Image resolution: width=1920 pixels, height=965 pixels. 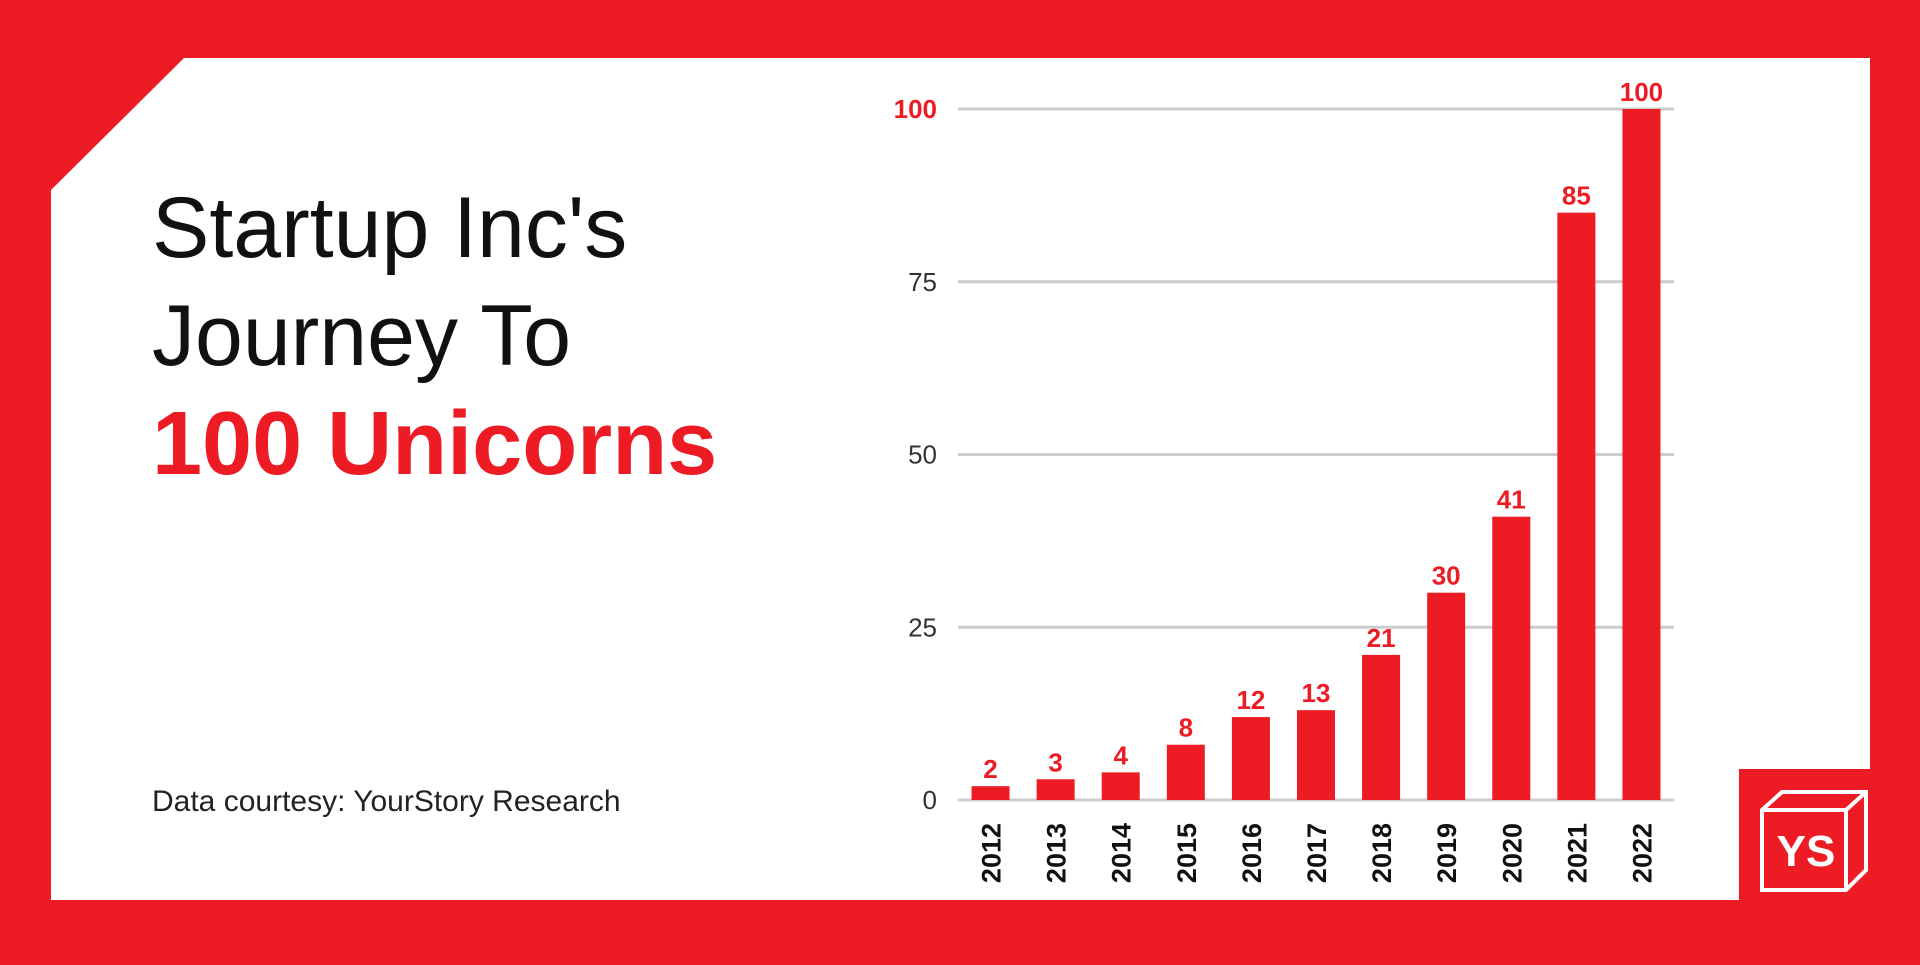 What do you see at coordinates (1641, 92) in the screenshot?
I see `value-label: 100` at bounding box center [1641, 92].